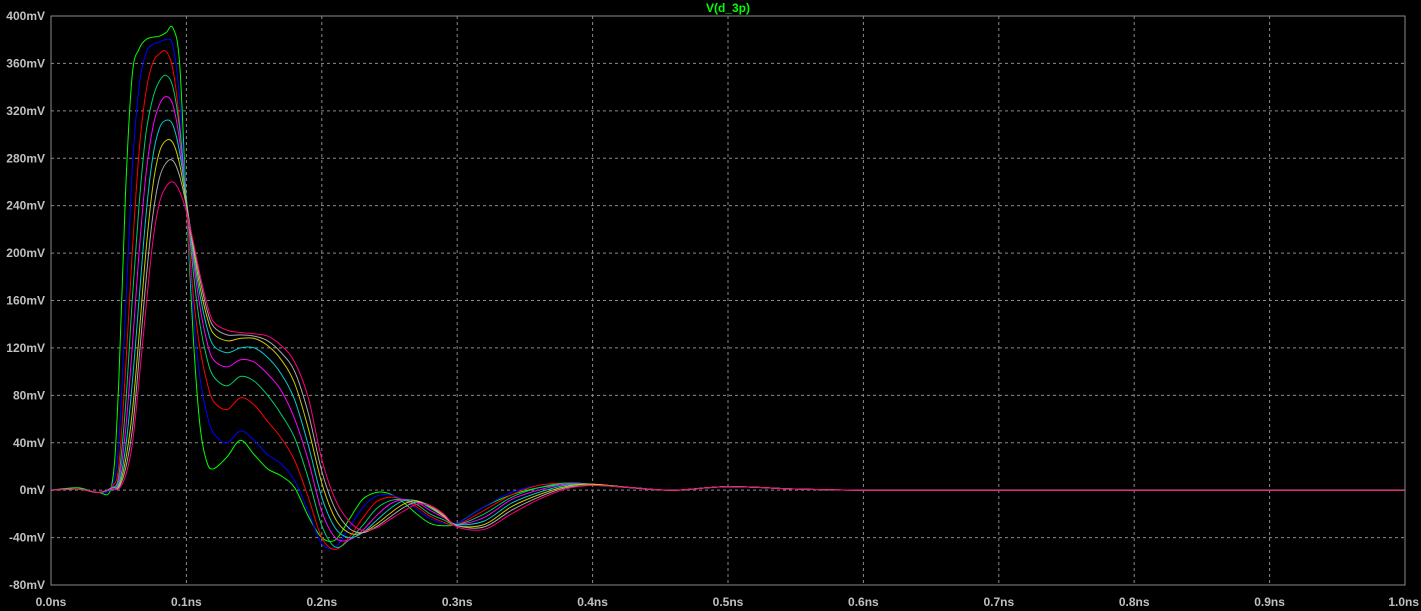 The height and width of the screenshot is (611, 1421). Describe the element at coordinates (457, 602) in the screenshot. I see `x-tick-label: 0.3ns` at that location.